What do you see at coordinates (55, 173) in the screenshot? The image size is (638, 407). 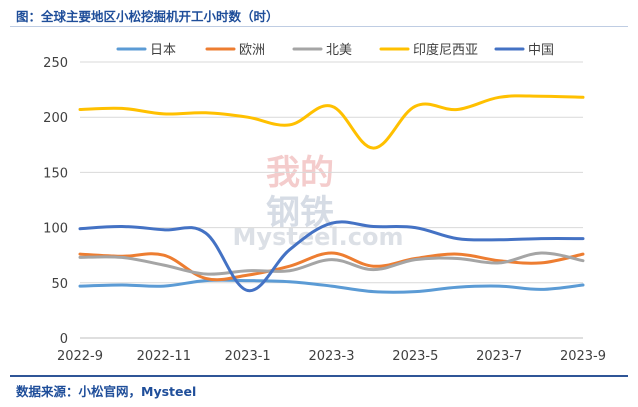 I see `y-tick-label: 150` at bounding box center [55, 173].